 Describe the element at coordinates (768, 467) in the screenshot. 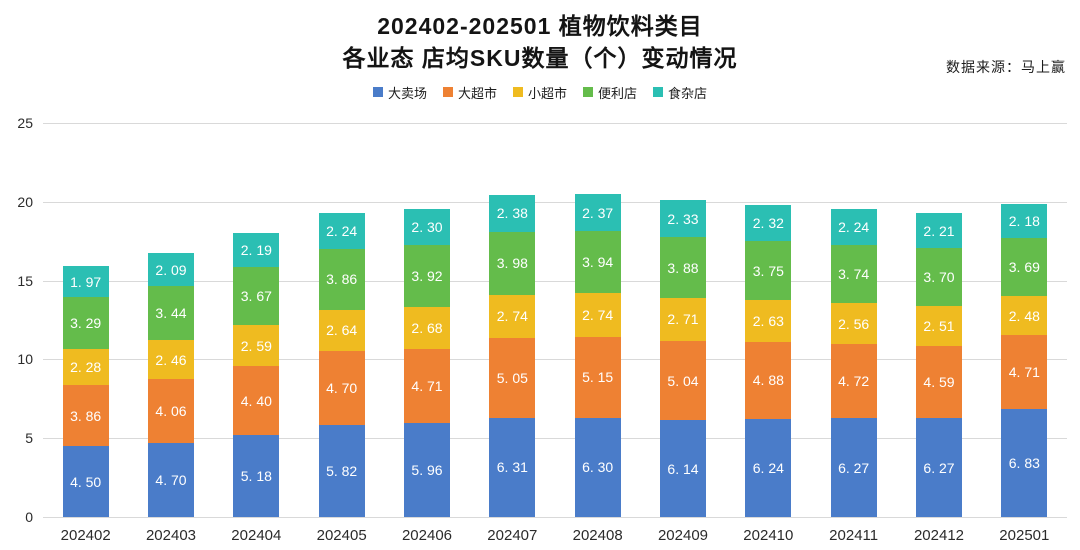

I see `bar-value-label: 6. 24` at that location.